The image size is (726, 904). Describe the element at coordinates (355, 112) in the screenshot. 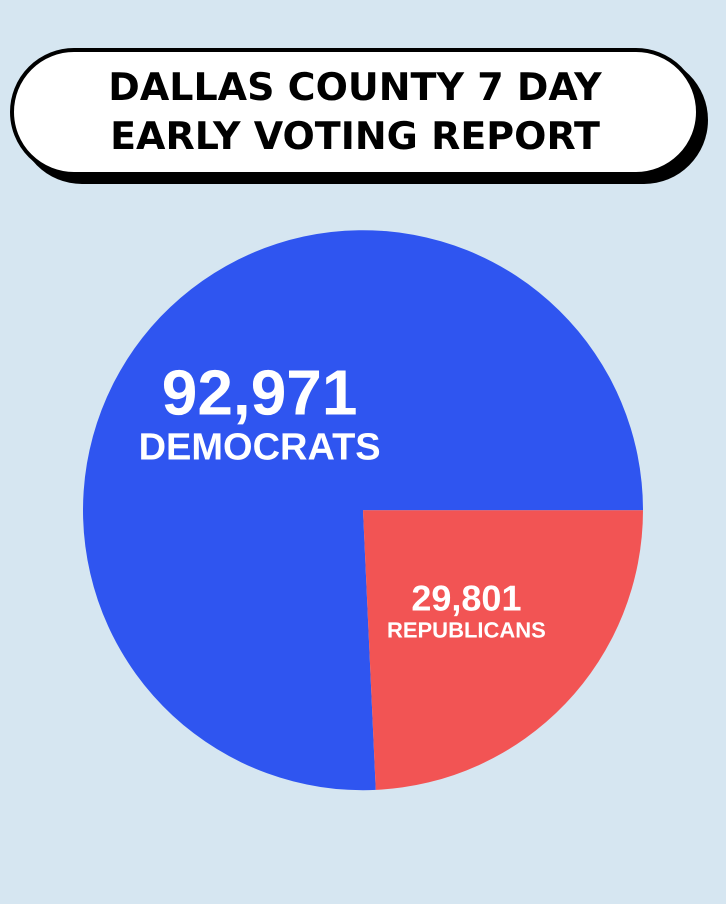

I see `chart-title: DALLAS COUNTY 7 DAY EARLY VOTING REPORT` at that location.